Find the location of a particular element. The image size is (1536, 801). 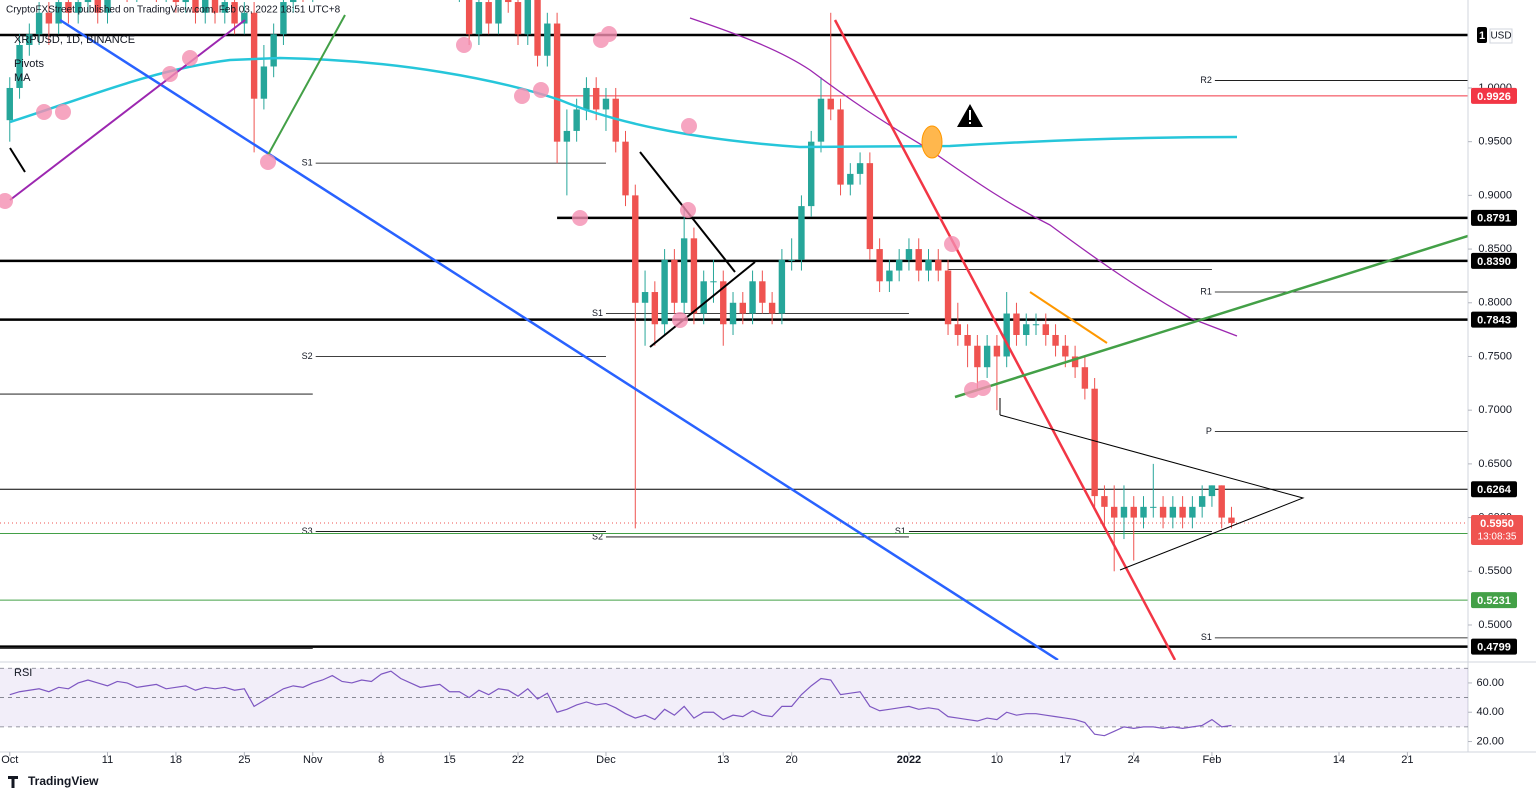

countdown: 13:08:35 is located at coordinates (1497, 537).